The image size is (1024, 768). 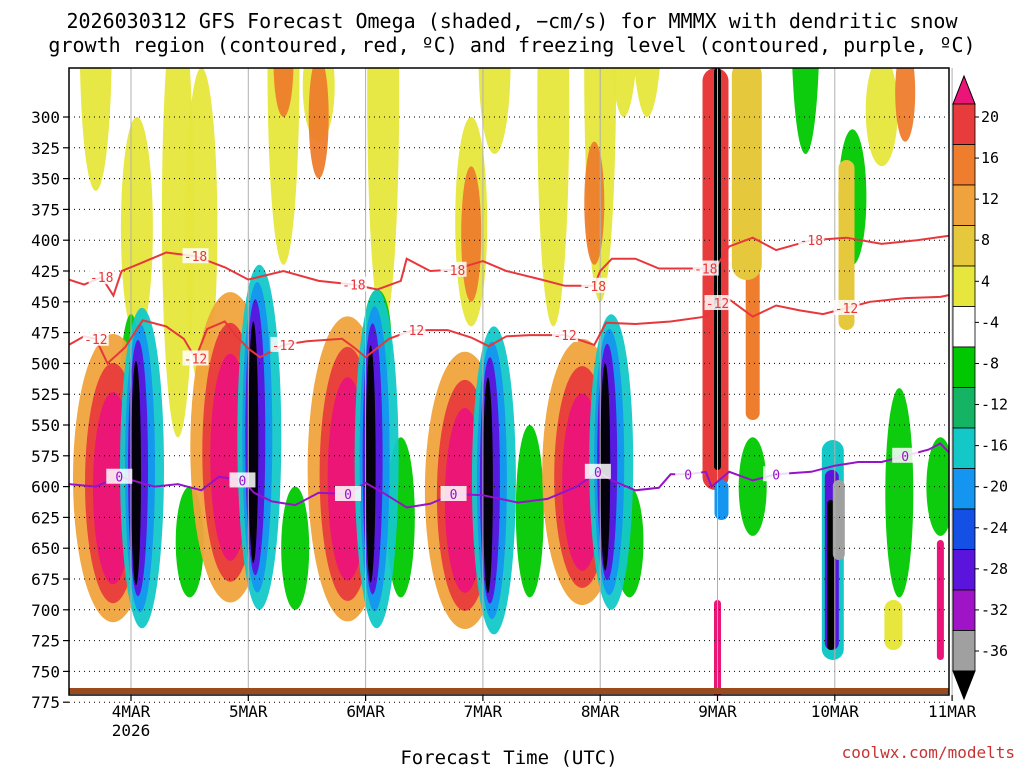 I want to click on y-tick-label: 325, so click(x=45, y=148).